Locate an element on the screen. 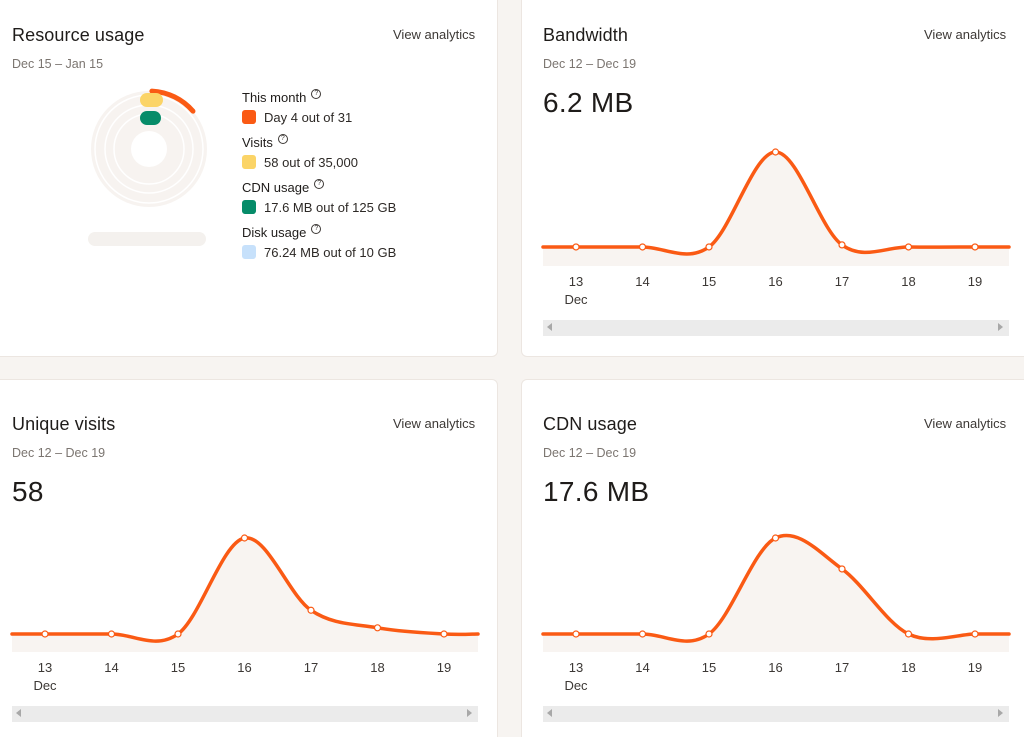 The width and height of the screenshot is (1024, 737). legend-label: Visits is located at coordinates (257, 142).